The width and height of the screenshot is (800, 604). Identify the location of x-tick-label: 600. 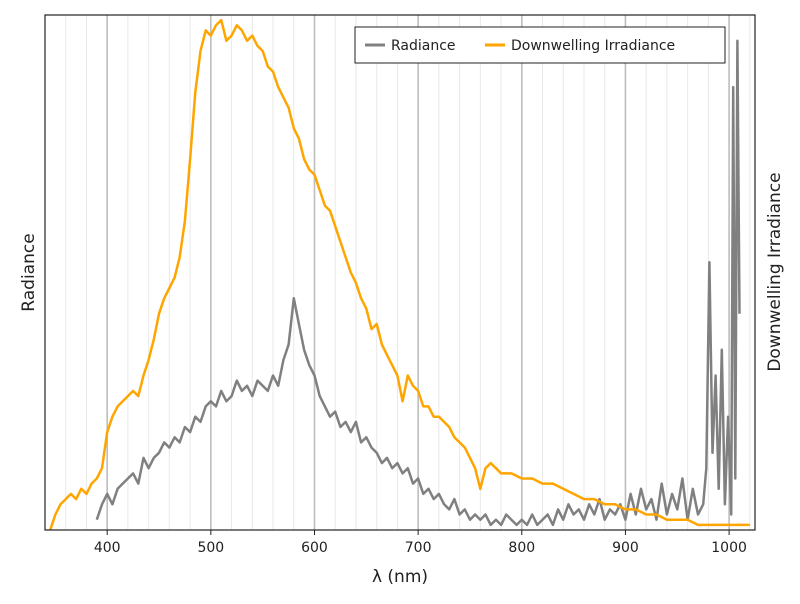
(314, 548).